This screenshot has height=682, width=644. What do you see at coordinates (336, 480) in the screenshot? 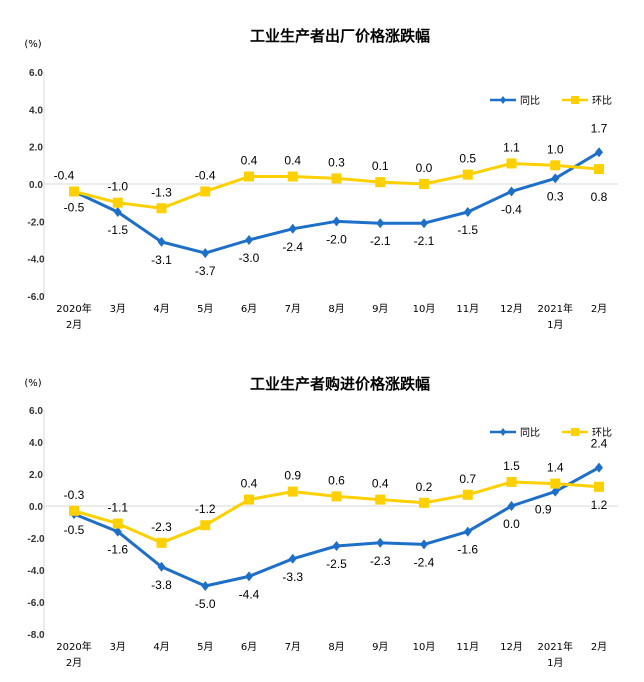
I see `data-label: 0.6` at bounding box center [336, 480].